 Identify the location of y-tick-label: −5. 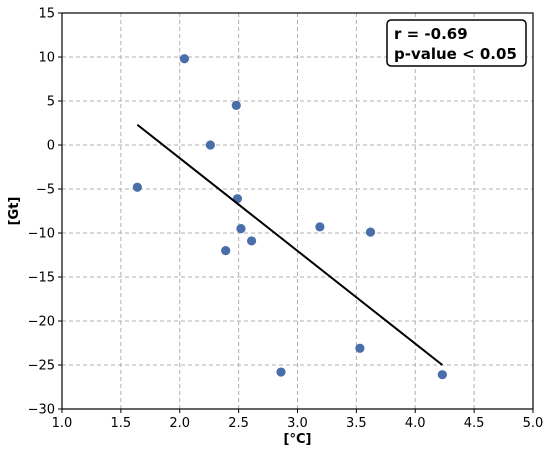
(45, 190).